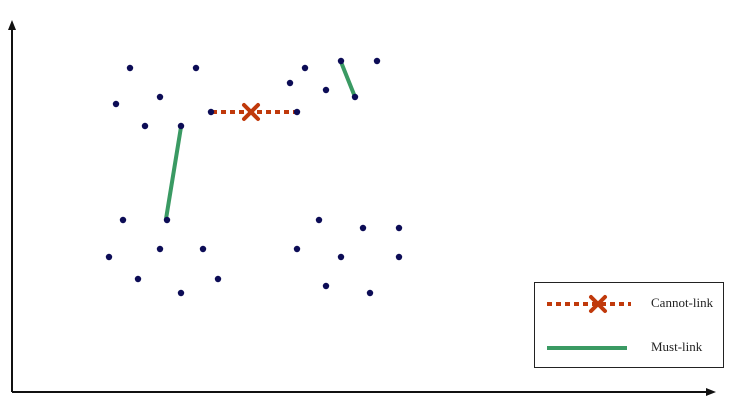 The height and width of the screenshot is (409, 734). I want to click on legend-item-cannot-link: Cannot-link, so click(630, 304).